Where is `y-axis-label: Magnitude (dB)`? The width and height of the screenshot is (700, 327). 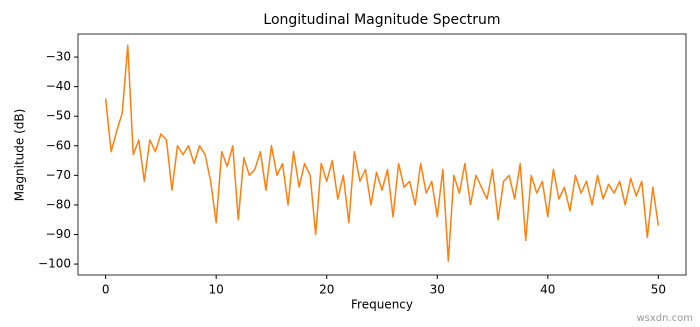 y-axis-label: Magnitude (dB) is located at coordinates (20, 155).